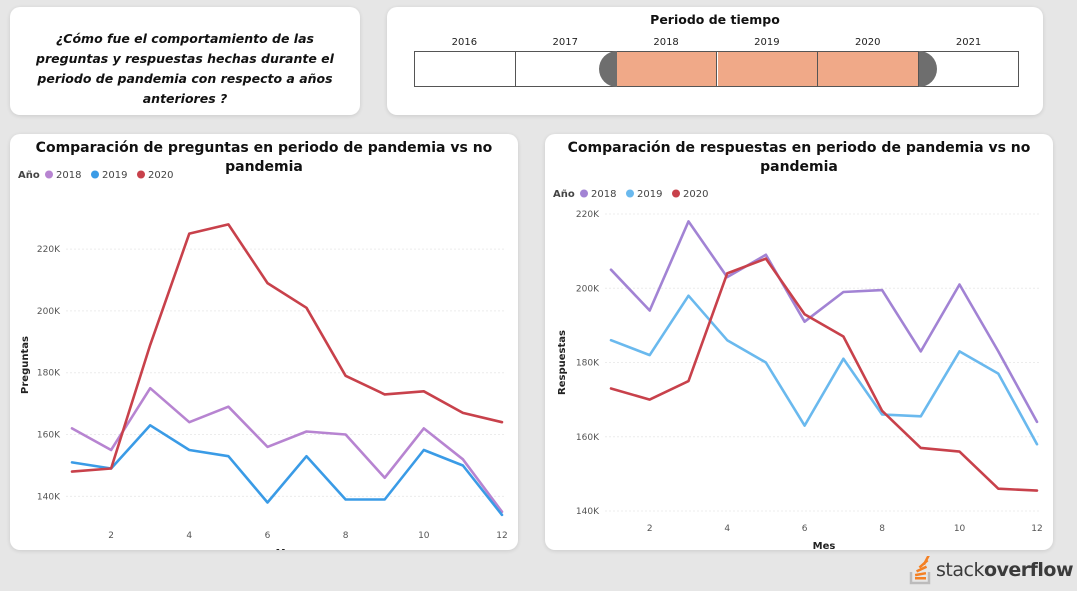 The width and height of the screenshot is (1077, 591). I want to click on stackoverflow-logo-text: stackoverflow, so click(1005, 570).